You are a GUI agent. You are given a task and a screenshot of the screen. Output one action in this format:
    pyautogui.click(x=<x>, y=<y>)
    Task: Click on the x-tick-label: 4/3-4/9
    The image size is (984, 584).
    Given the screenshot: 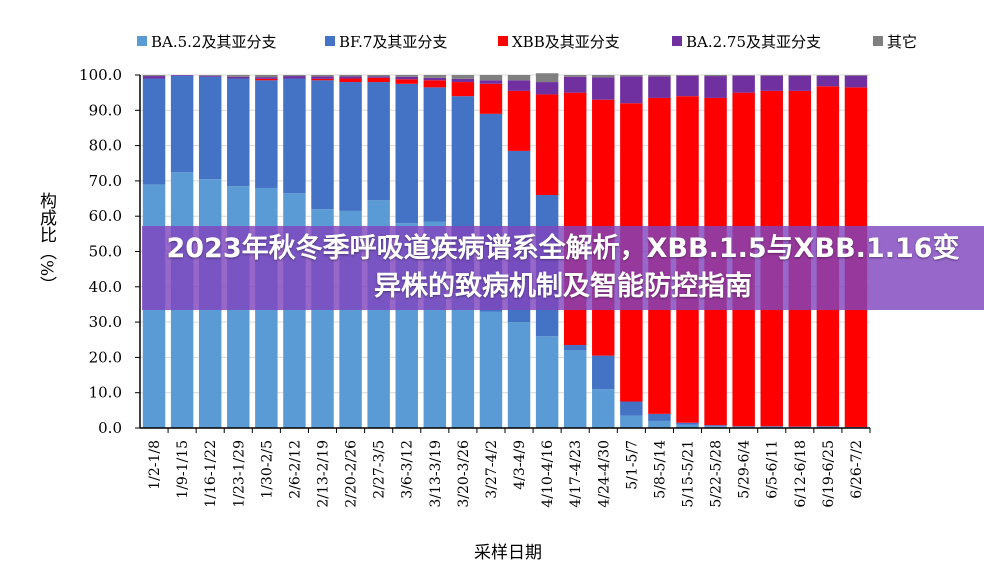 What is the action you would take?
    pyautogui.click(x=520, y=465)
    